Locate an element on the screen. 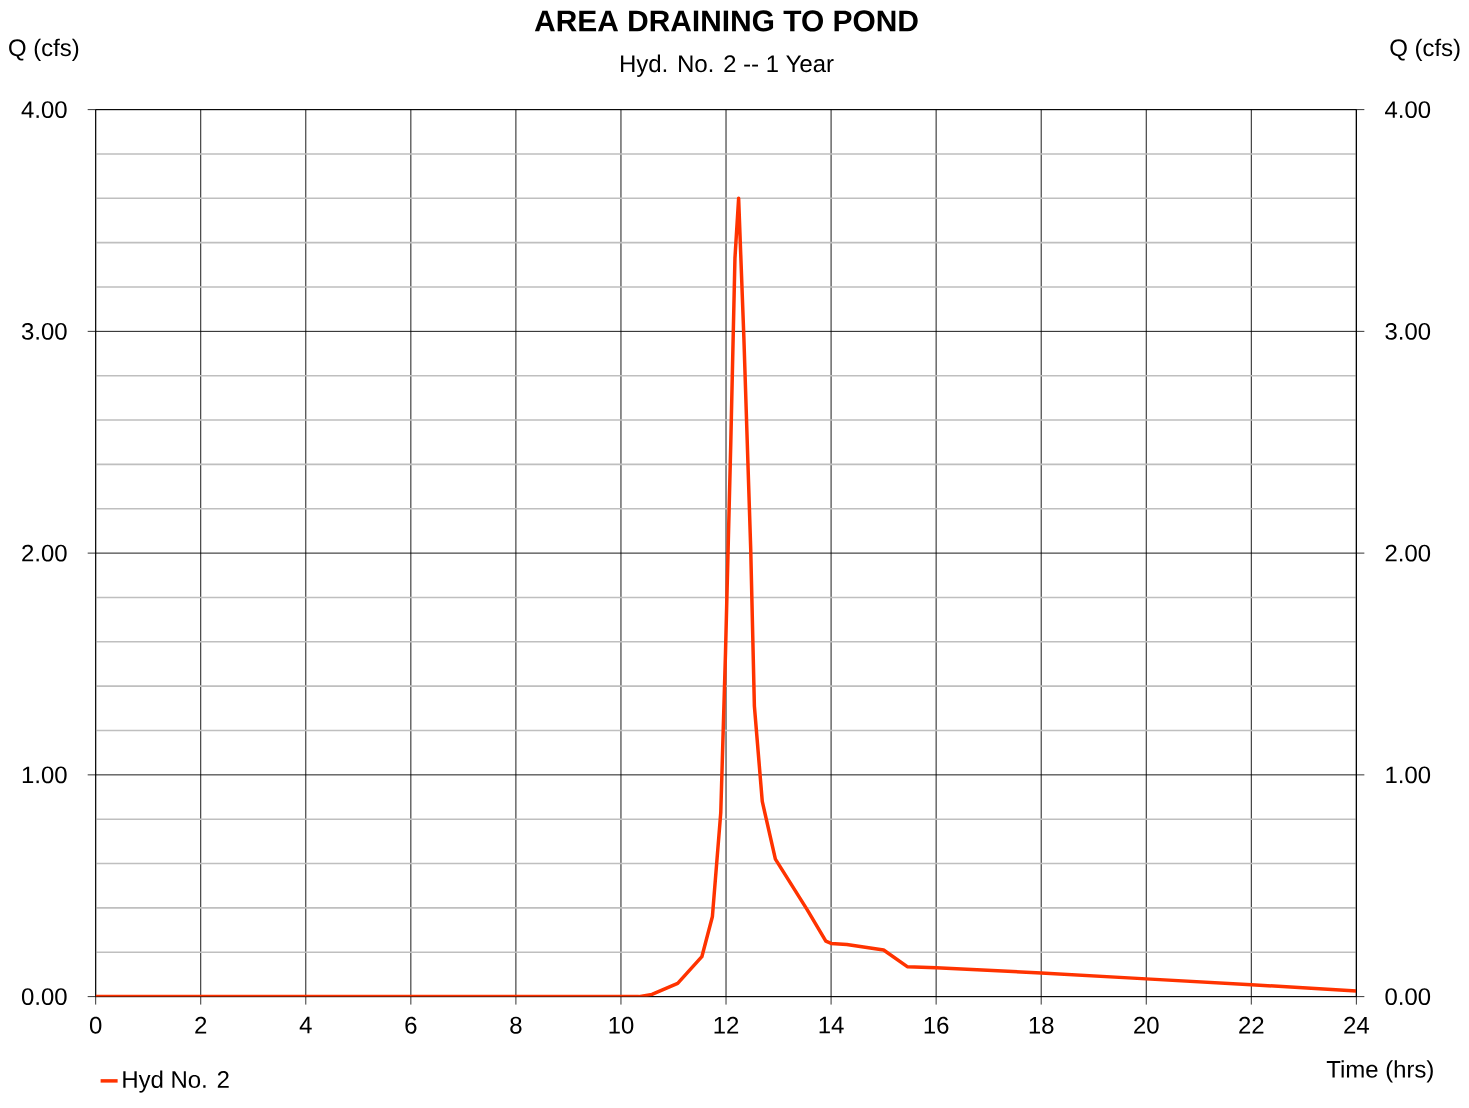 Image resolution: width=1469 pixels, height=1108 pixels. x-tick-label: 14 is located at coordinates (831, 1025).